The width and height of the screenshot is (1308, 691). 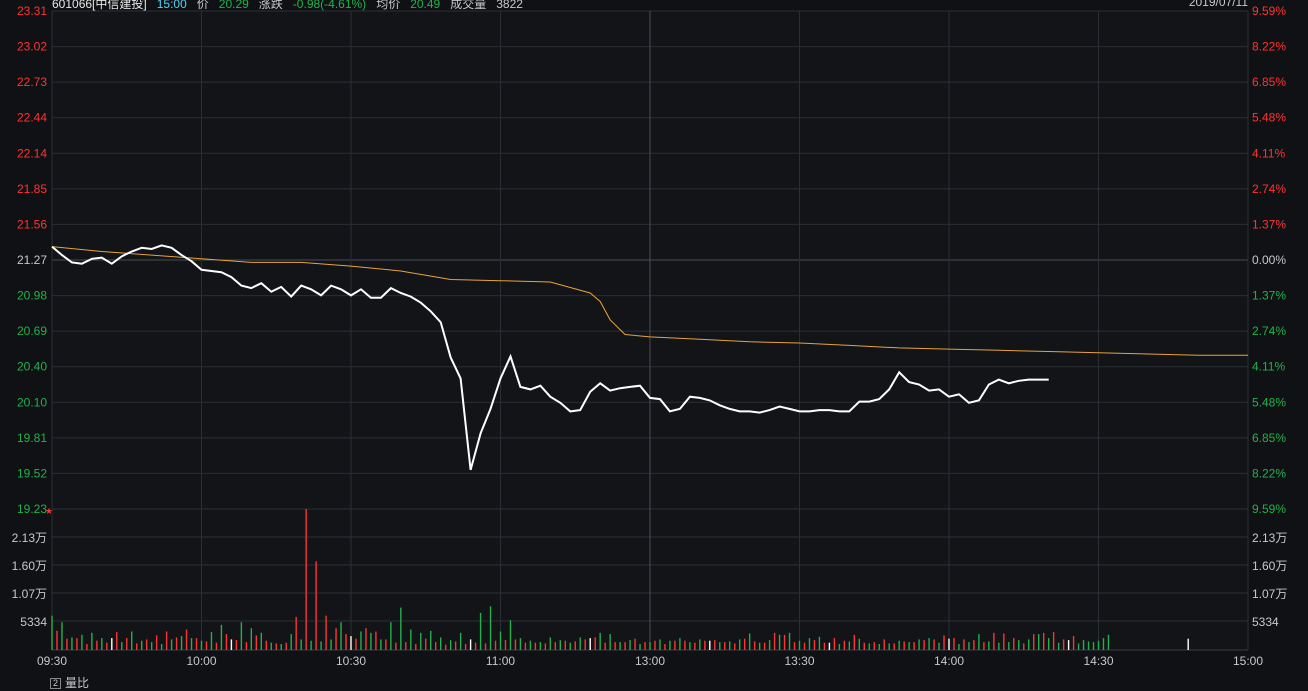 What do you see at coordinates (32, 153) in the screenshot?
I see `price-tick-label: 22.14` at bounding box center [32, 153].